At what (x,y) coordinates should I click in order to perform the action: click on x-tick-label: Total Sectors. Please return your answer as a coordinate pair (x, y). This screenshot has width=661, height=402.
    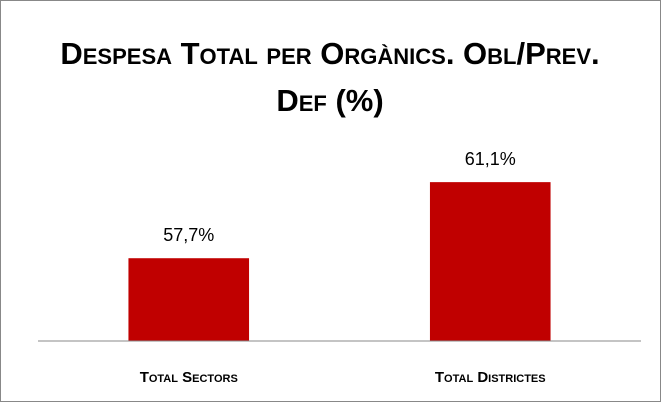
    Looking at the image, I should click on (189, 377).